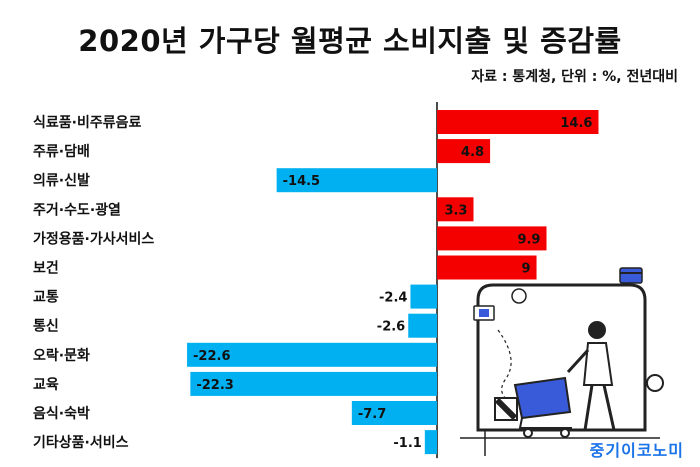  Describe the element at coordinates (391, 327) in the screenshot. I see `value-label: -2.6` at that location.